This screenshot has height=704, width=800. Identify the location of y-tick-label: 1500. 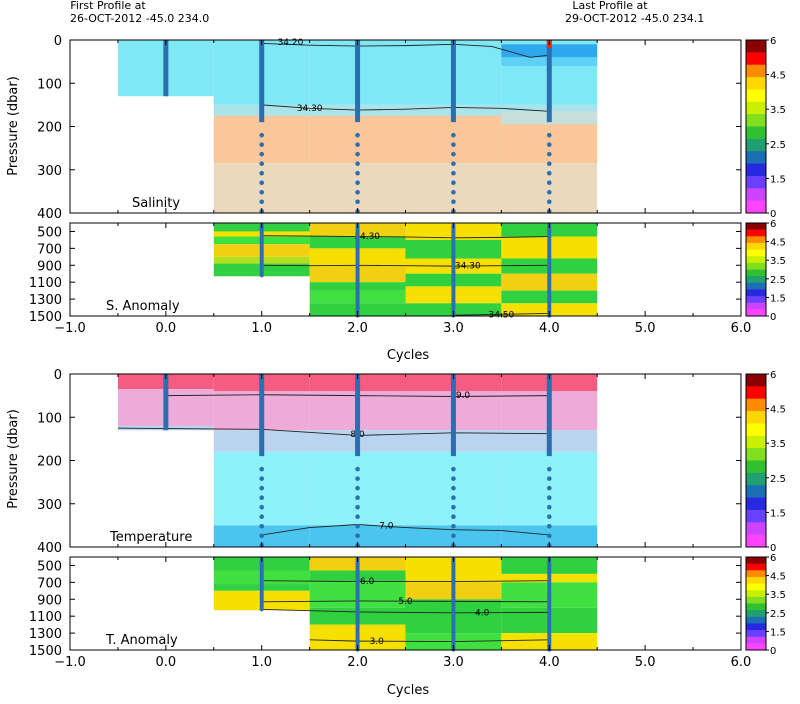
(45, 317).